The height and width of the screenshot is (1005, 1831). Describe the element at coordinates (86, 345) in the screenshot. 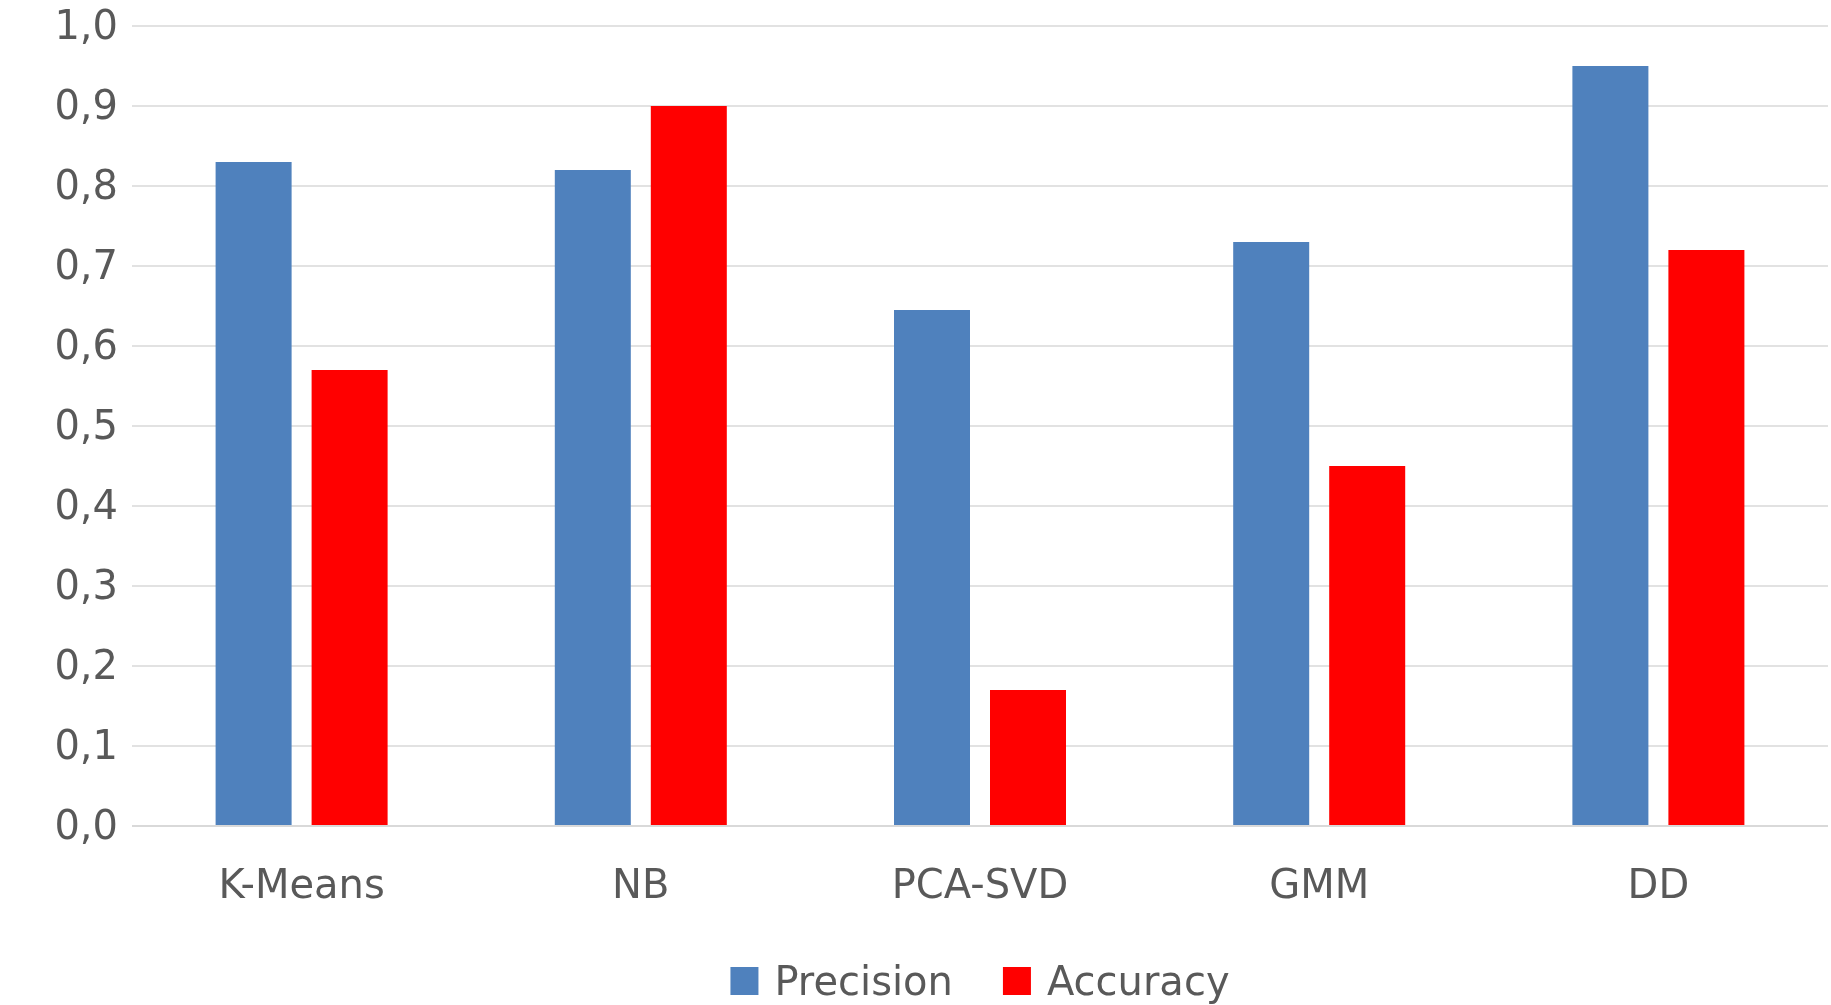

I see `y-tick-label: 0,6` at that location.